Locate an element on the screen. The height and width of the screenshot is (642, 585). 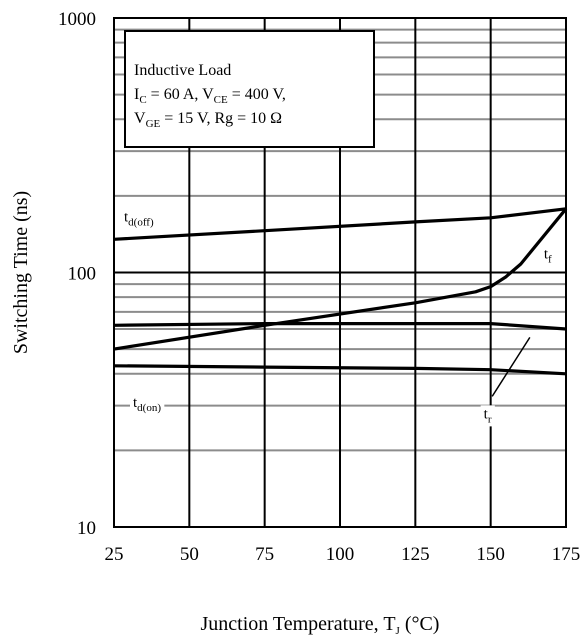
series-line-t-d(off) is located at coordinates (340, 224).